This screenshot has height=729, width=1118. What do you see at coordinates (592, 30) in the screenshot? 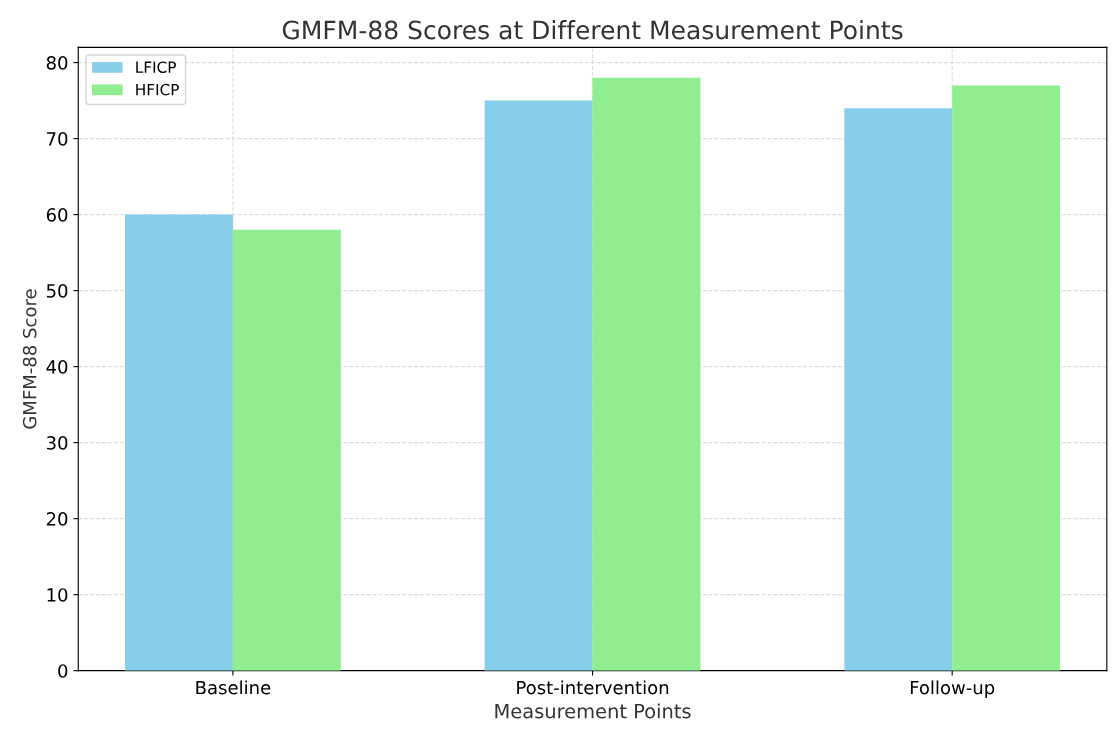
I see `chart-title: GMFM-88 Scores at Different Measurement Points` at bounding box center [592, 30].